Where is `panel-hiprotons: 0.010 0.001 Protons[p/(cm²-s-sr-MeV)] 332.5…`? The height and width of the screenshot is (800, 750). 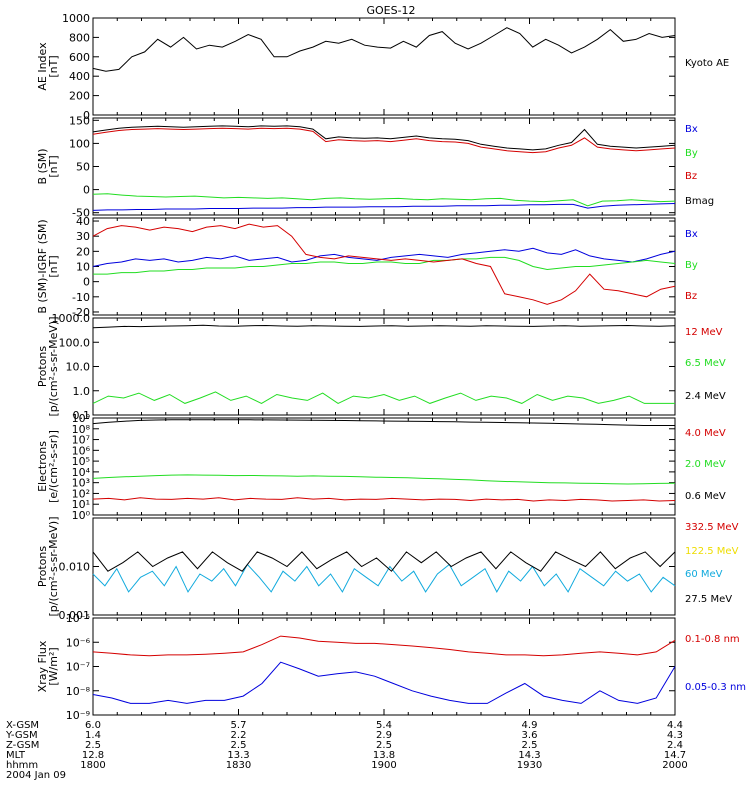 panel-hiprotons: 0.010 0.001 Protons[p/(cm²-s-sr-MeV)] 332.5… is located at coordinates (387, 570).